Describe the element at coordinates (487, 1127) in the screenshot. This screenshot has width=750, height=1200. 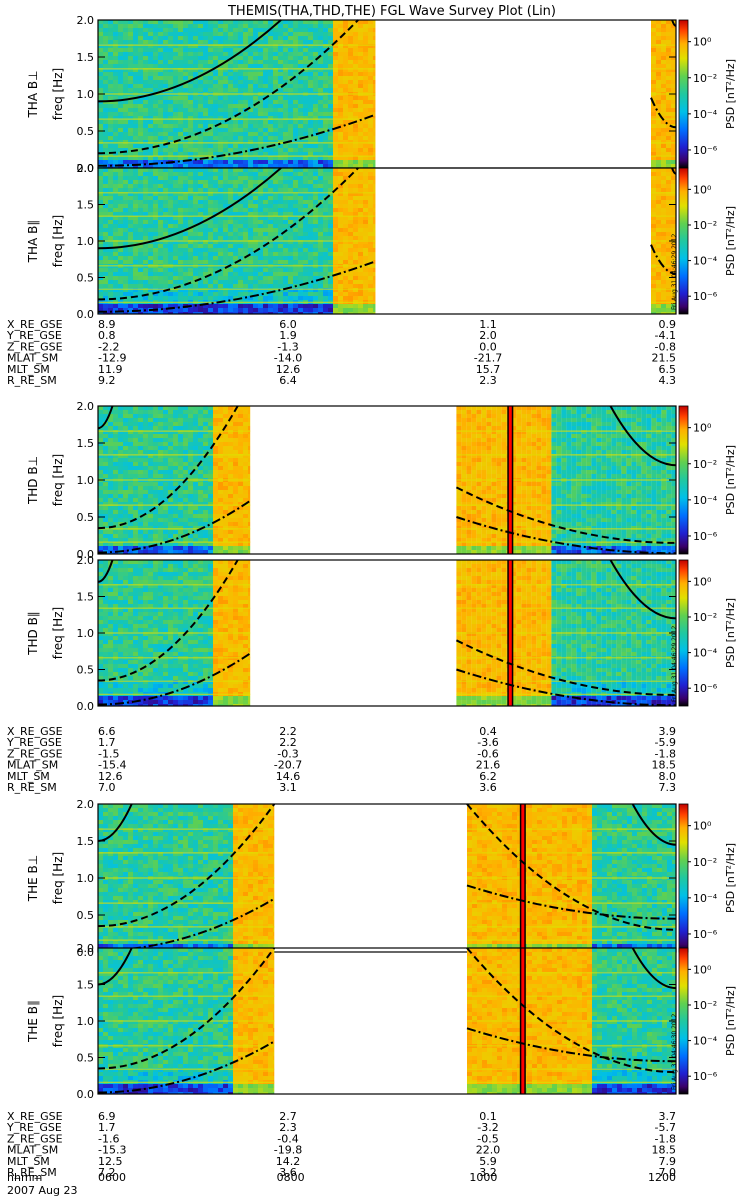
I see `ephemeris-value: -3.2` at that location.